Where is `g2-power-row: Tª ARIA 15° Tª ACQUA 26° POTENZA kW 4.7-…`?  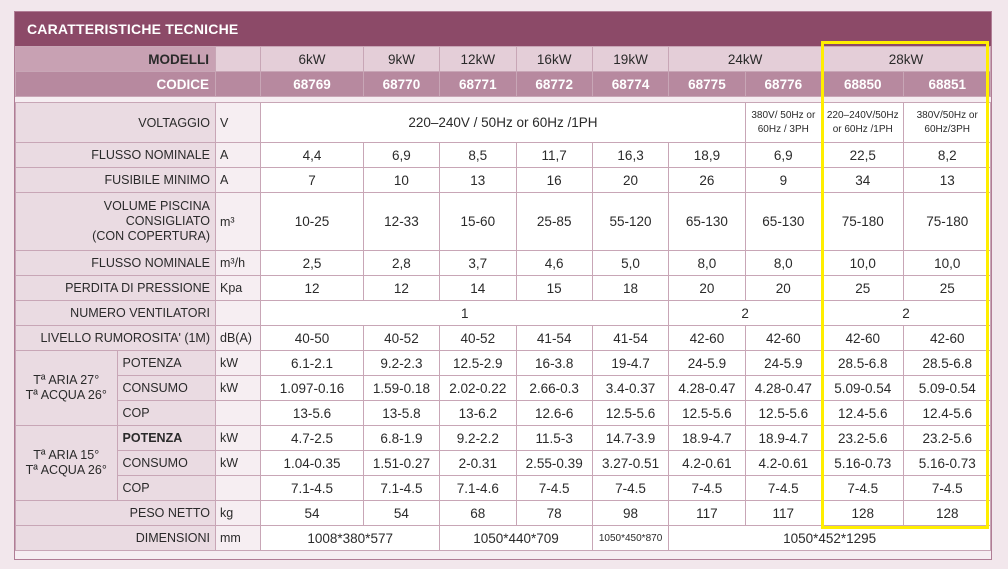 g2-power-row: Tª ARIA 15° Tª ACQUA 26° POTENZA kW 4.7-… is located at coordinates (503, 463).